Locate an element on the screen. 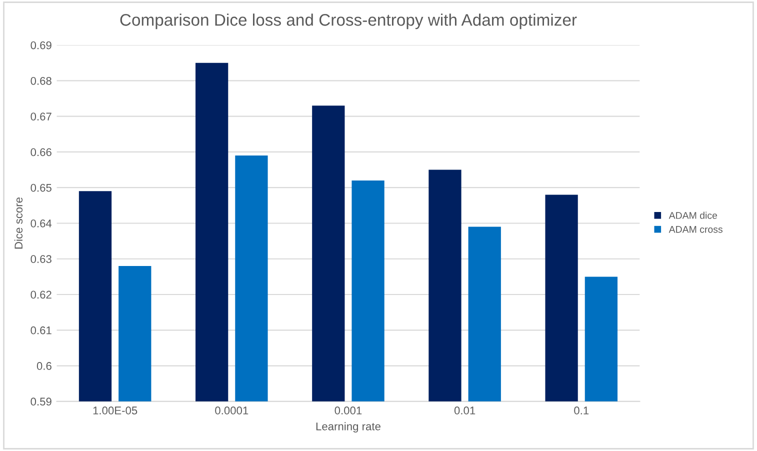 Image resolution: width=757 pixels, height=451 pixels. y-tick-label: 0.69 is located at coordinates (41, 45).